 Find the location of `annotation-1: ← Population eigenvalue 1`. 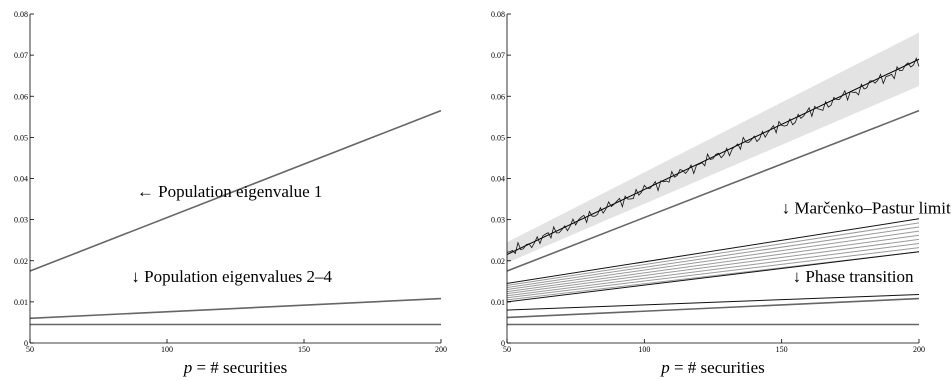

annotation-1: ← Population eigenvalue 1 is located at coordinates (230, 191).